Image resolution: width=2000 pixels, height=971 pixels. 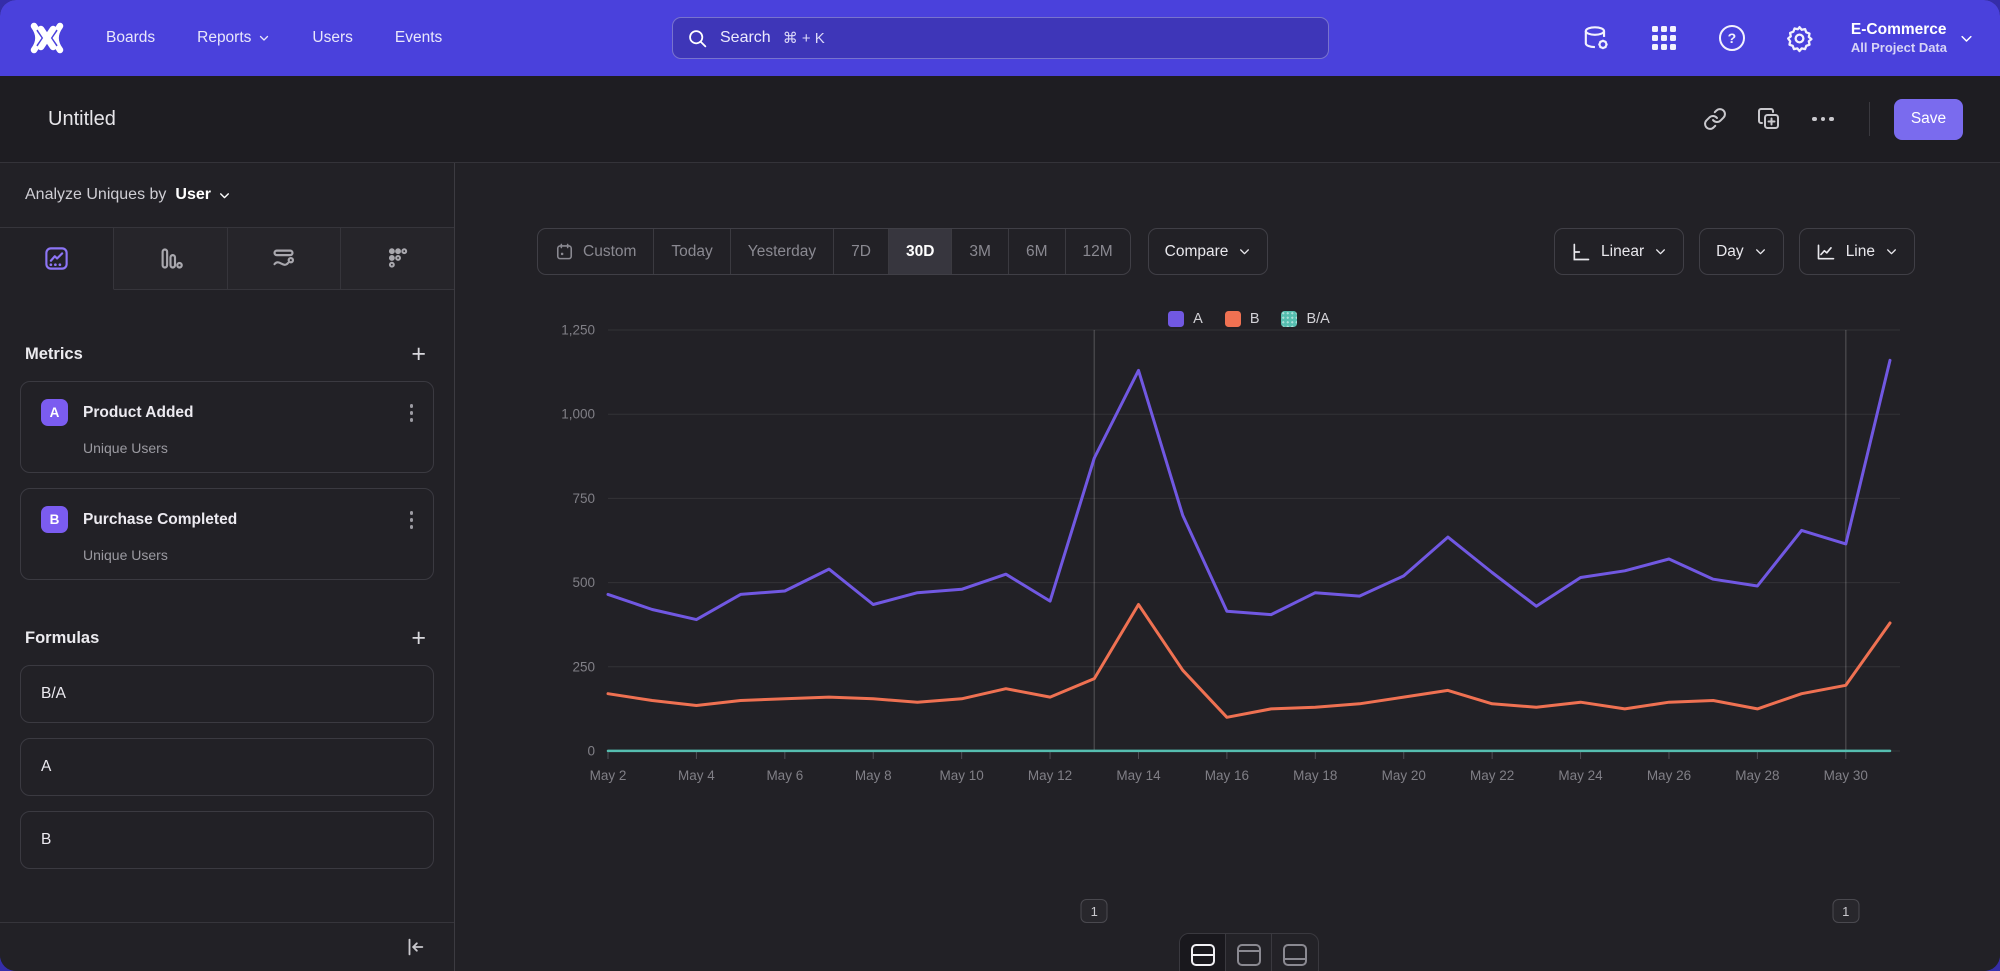 What do you see at coordinates (1315, 775) in the screenshot?
I see `svg-text: May 18` at bounding box center [1315, 775].